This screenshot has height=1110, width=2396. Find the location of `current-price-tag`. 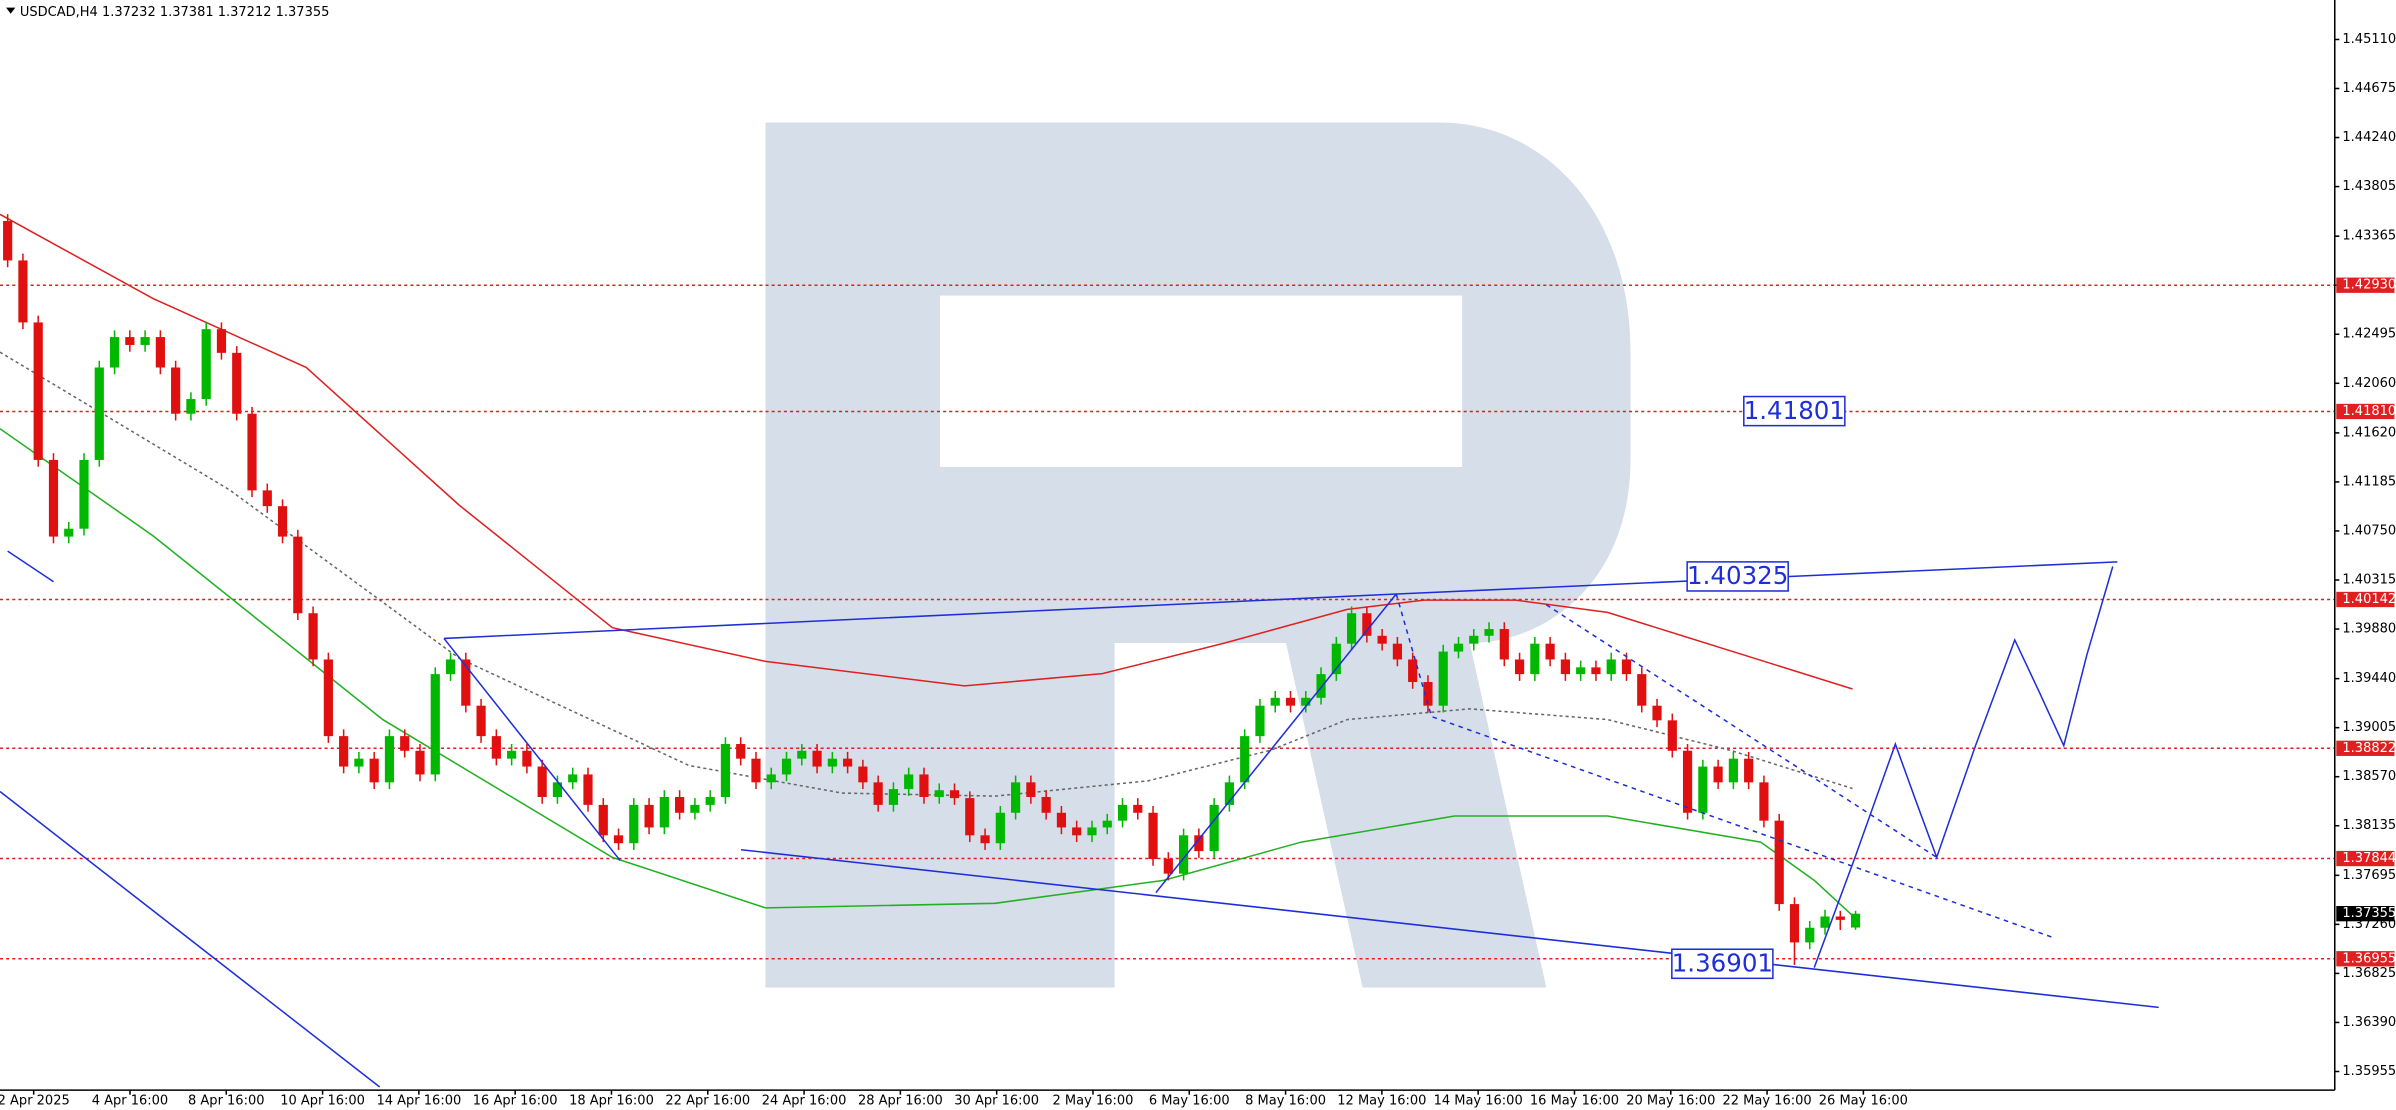

current-price-tag is located at coordinates (2365, 914).